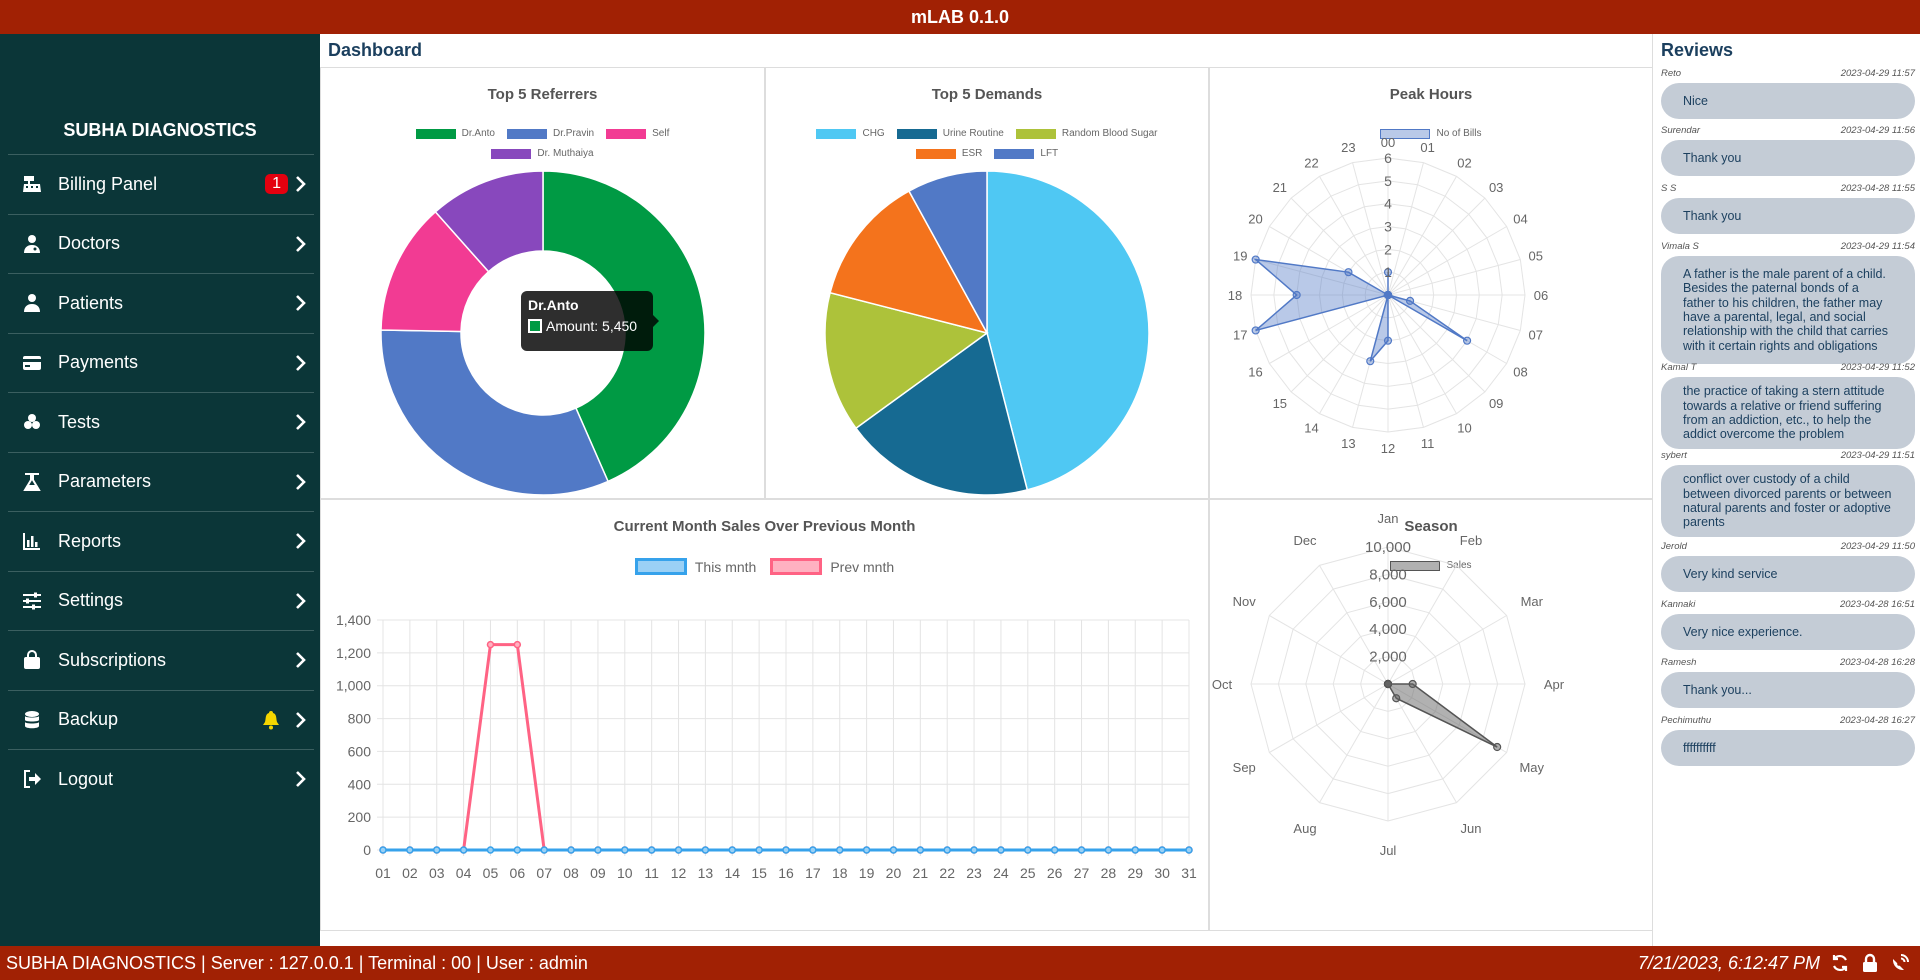 Image resolution: width=1920 pixels, height=980 pixels. What do you see at coordinates (1026, 153) in the screenshot?
I see `legend-item: LFT` at bounding box center [1026, 153].